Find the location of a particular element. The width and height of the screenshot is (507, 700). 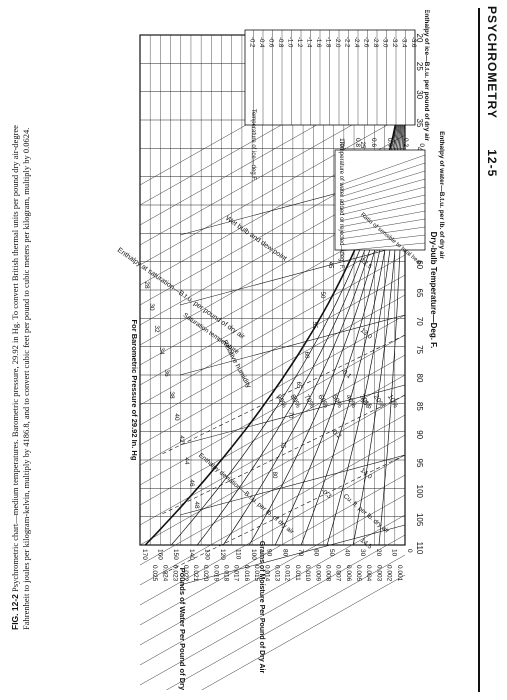

dry-bulb-tick: 65 is located at coordinates (419, 293).